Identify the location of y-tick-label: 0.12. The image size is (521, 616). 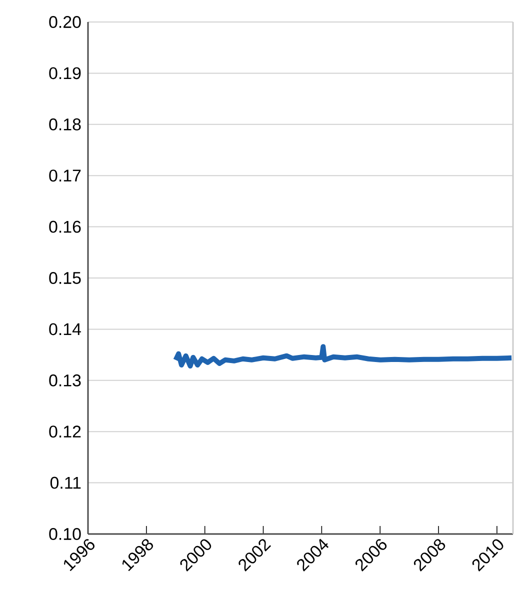
(65, 432).